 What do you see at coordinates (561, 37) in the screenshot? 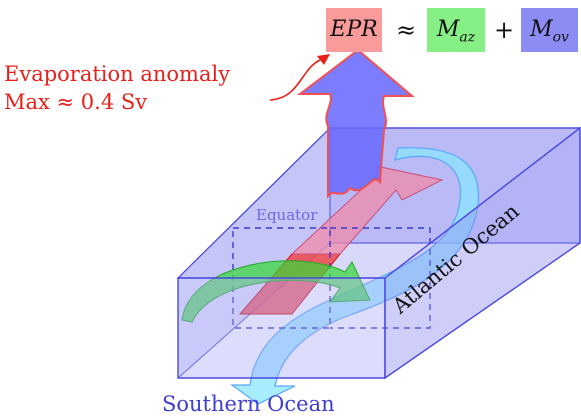
I see `m-ov-subscript: ov` at bounding box center [561, 37].